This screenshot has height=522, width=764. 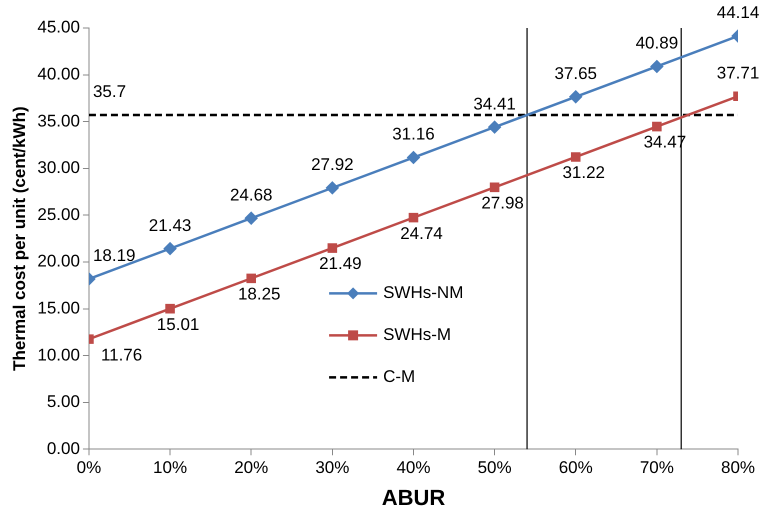 What do you see at coordinates (340, 264) in the screenshot?
I see `data-label: 21.49` at bounding box center [340, 264].